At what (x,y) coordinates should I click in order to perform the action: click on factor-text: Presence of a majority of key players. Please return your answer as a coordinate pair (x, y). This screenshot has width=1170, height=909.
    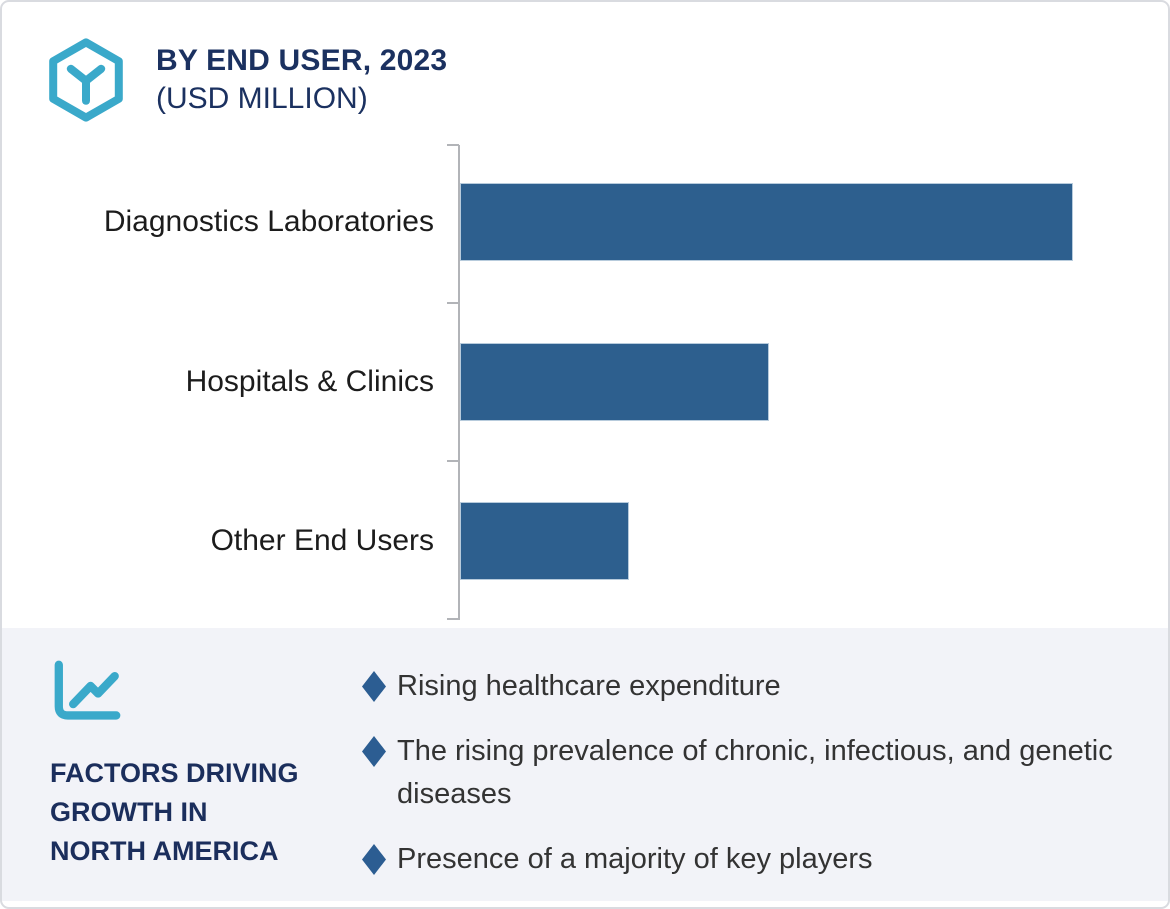
    Looking at the image, I should click on (635, 859).